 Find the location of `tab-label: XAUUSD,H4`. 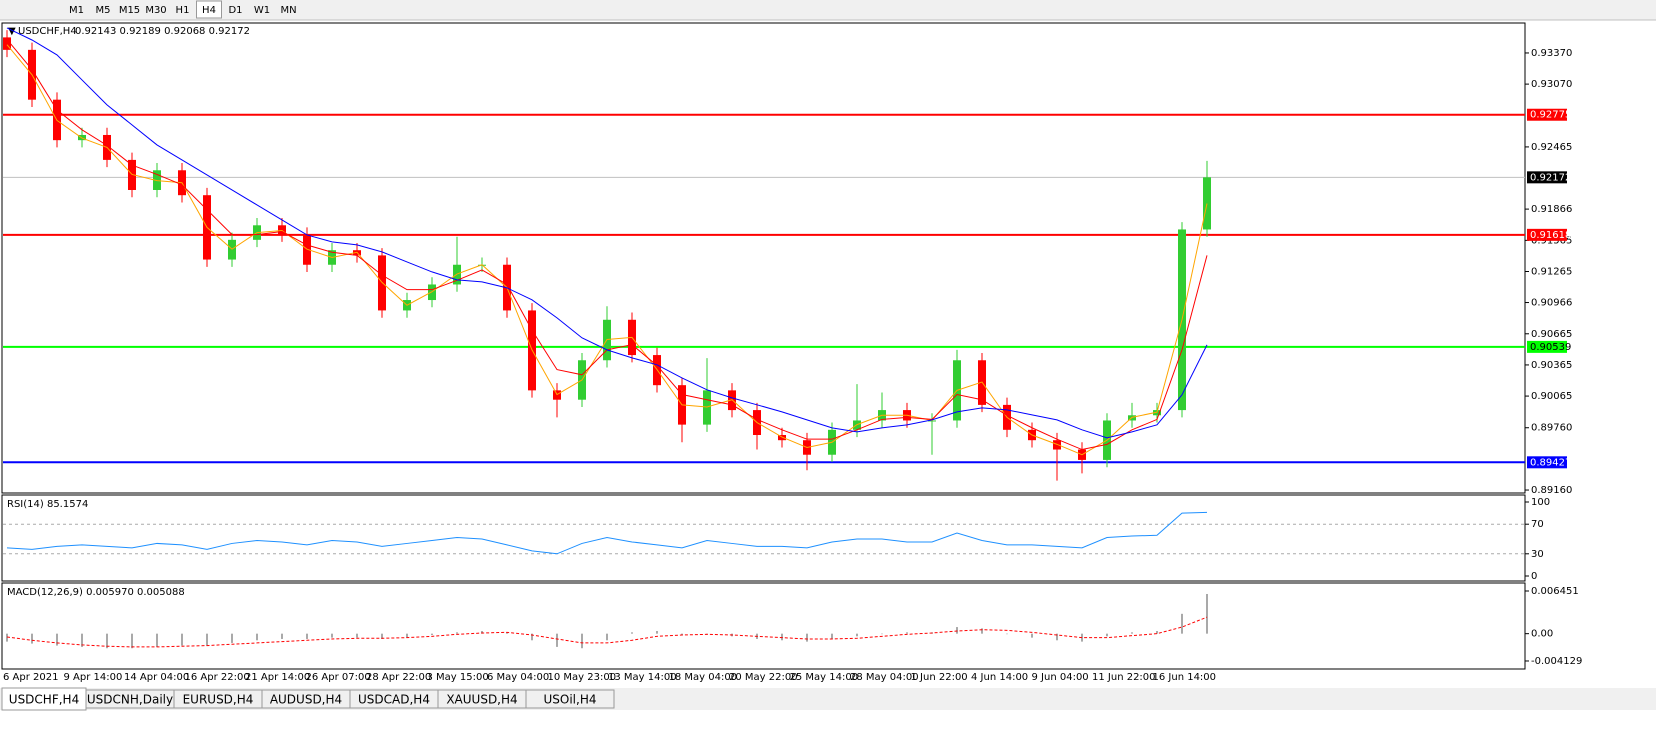

tab-label: XAUUSD,H4 is located at coordinates (481, 700).